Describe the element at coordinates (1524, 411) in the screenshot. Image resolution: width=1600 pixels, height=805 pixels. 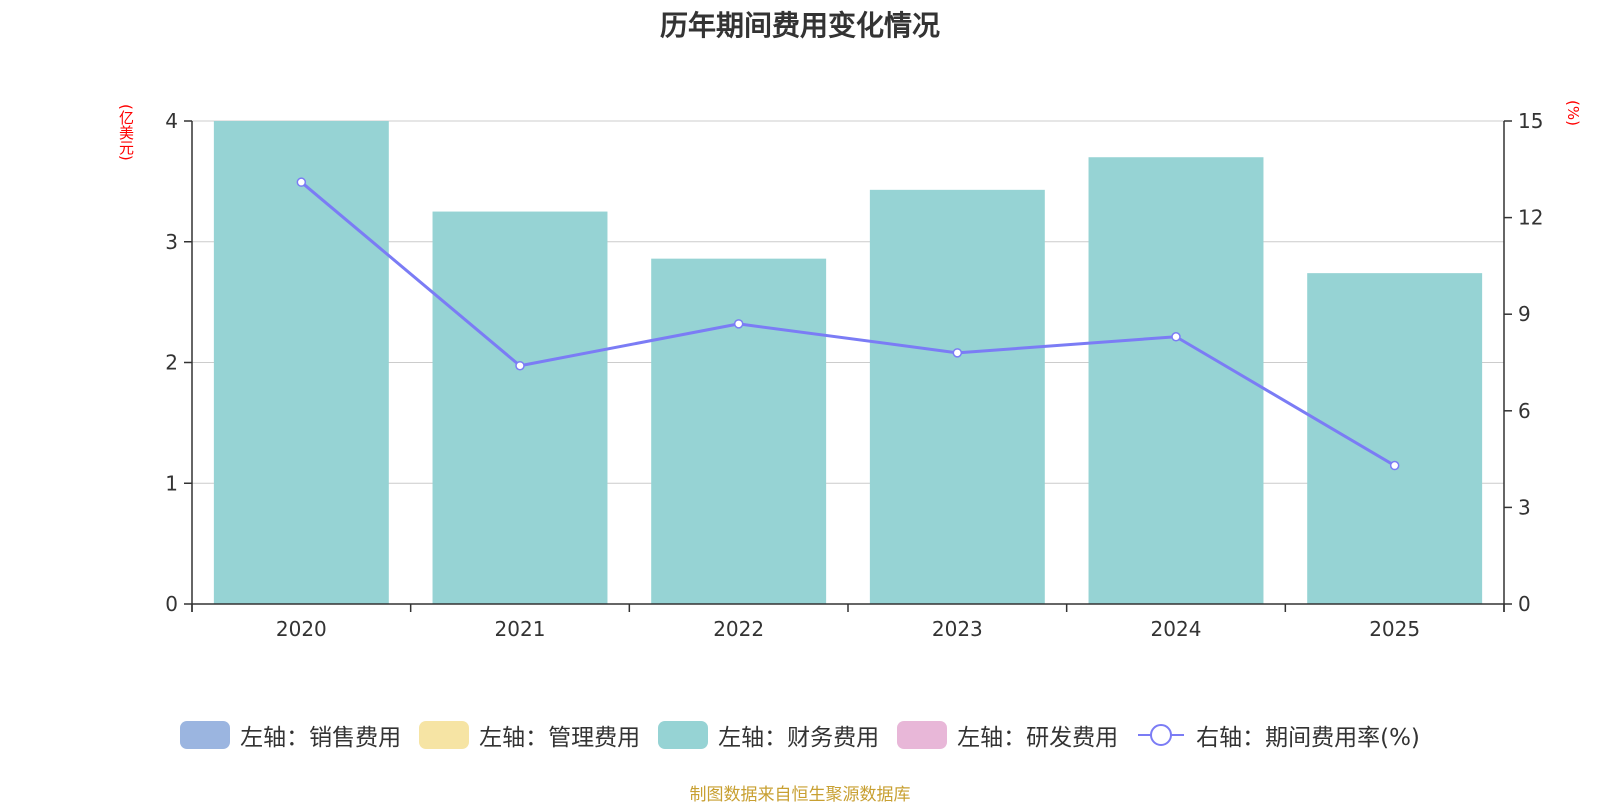
I see `right-tick-label: 6` at that location.